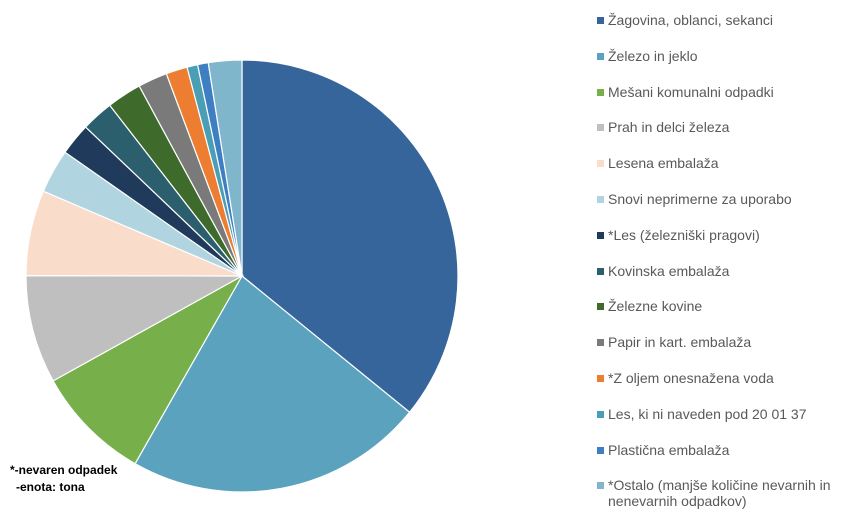 This screenshot has width=858, height=510. I want to click on legend-label: *Les (železniški pragovi), so click(684, 234).